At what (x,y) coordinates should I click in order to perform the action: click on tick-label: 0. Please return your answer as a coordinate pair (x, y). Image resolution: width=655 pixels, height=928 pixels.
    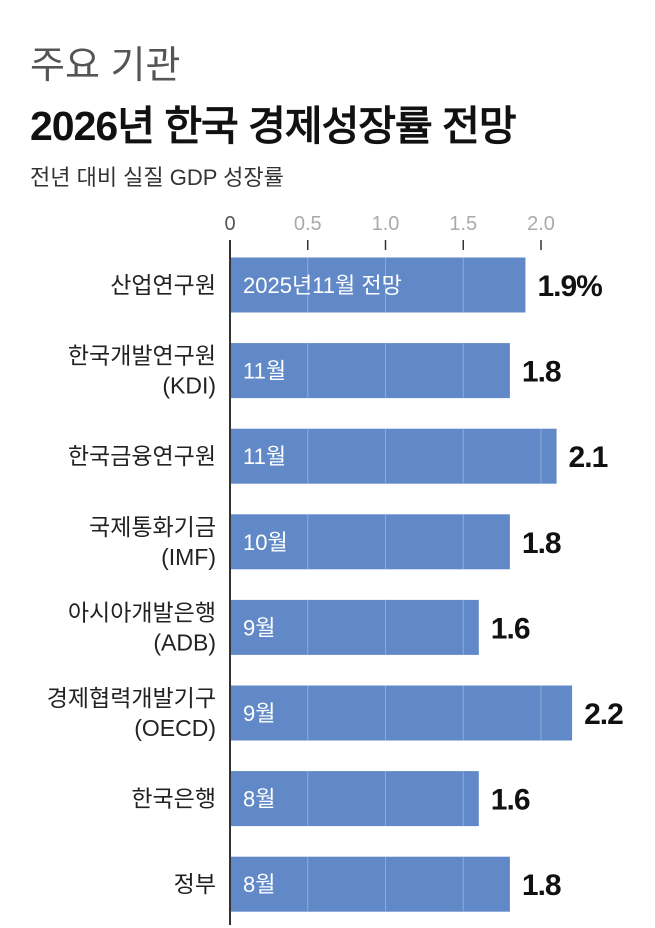
    Looking at the image, I should click on (229, 224).